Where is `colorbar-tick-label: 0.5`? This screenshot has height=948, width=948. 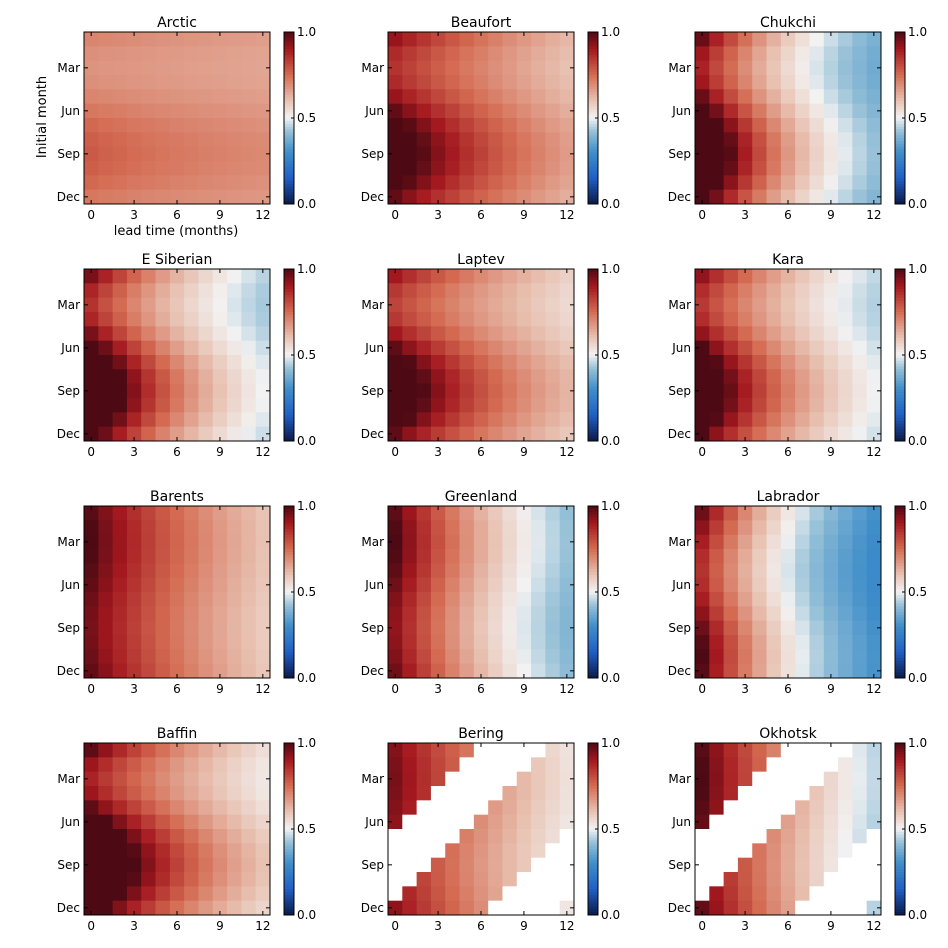 colorbar-tick-label: 0.5 is located at coordinates (610, 118).